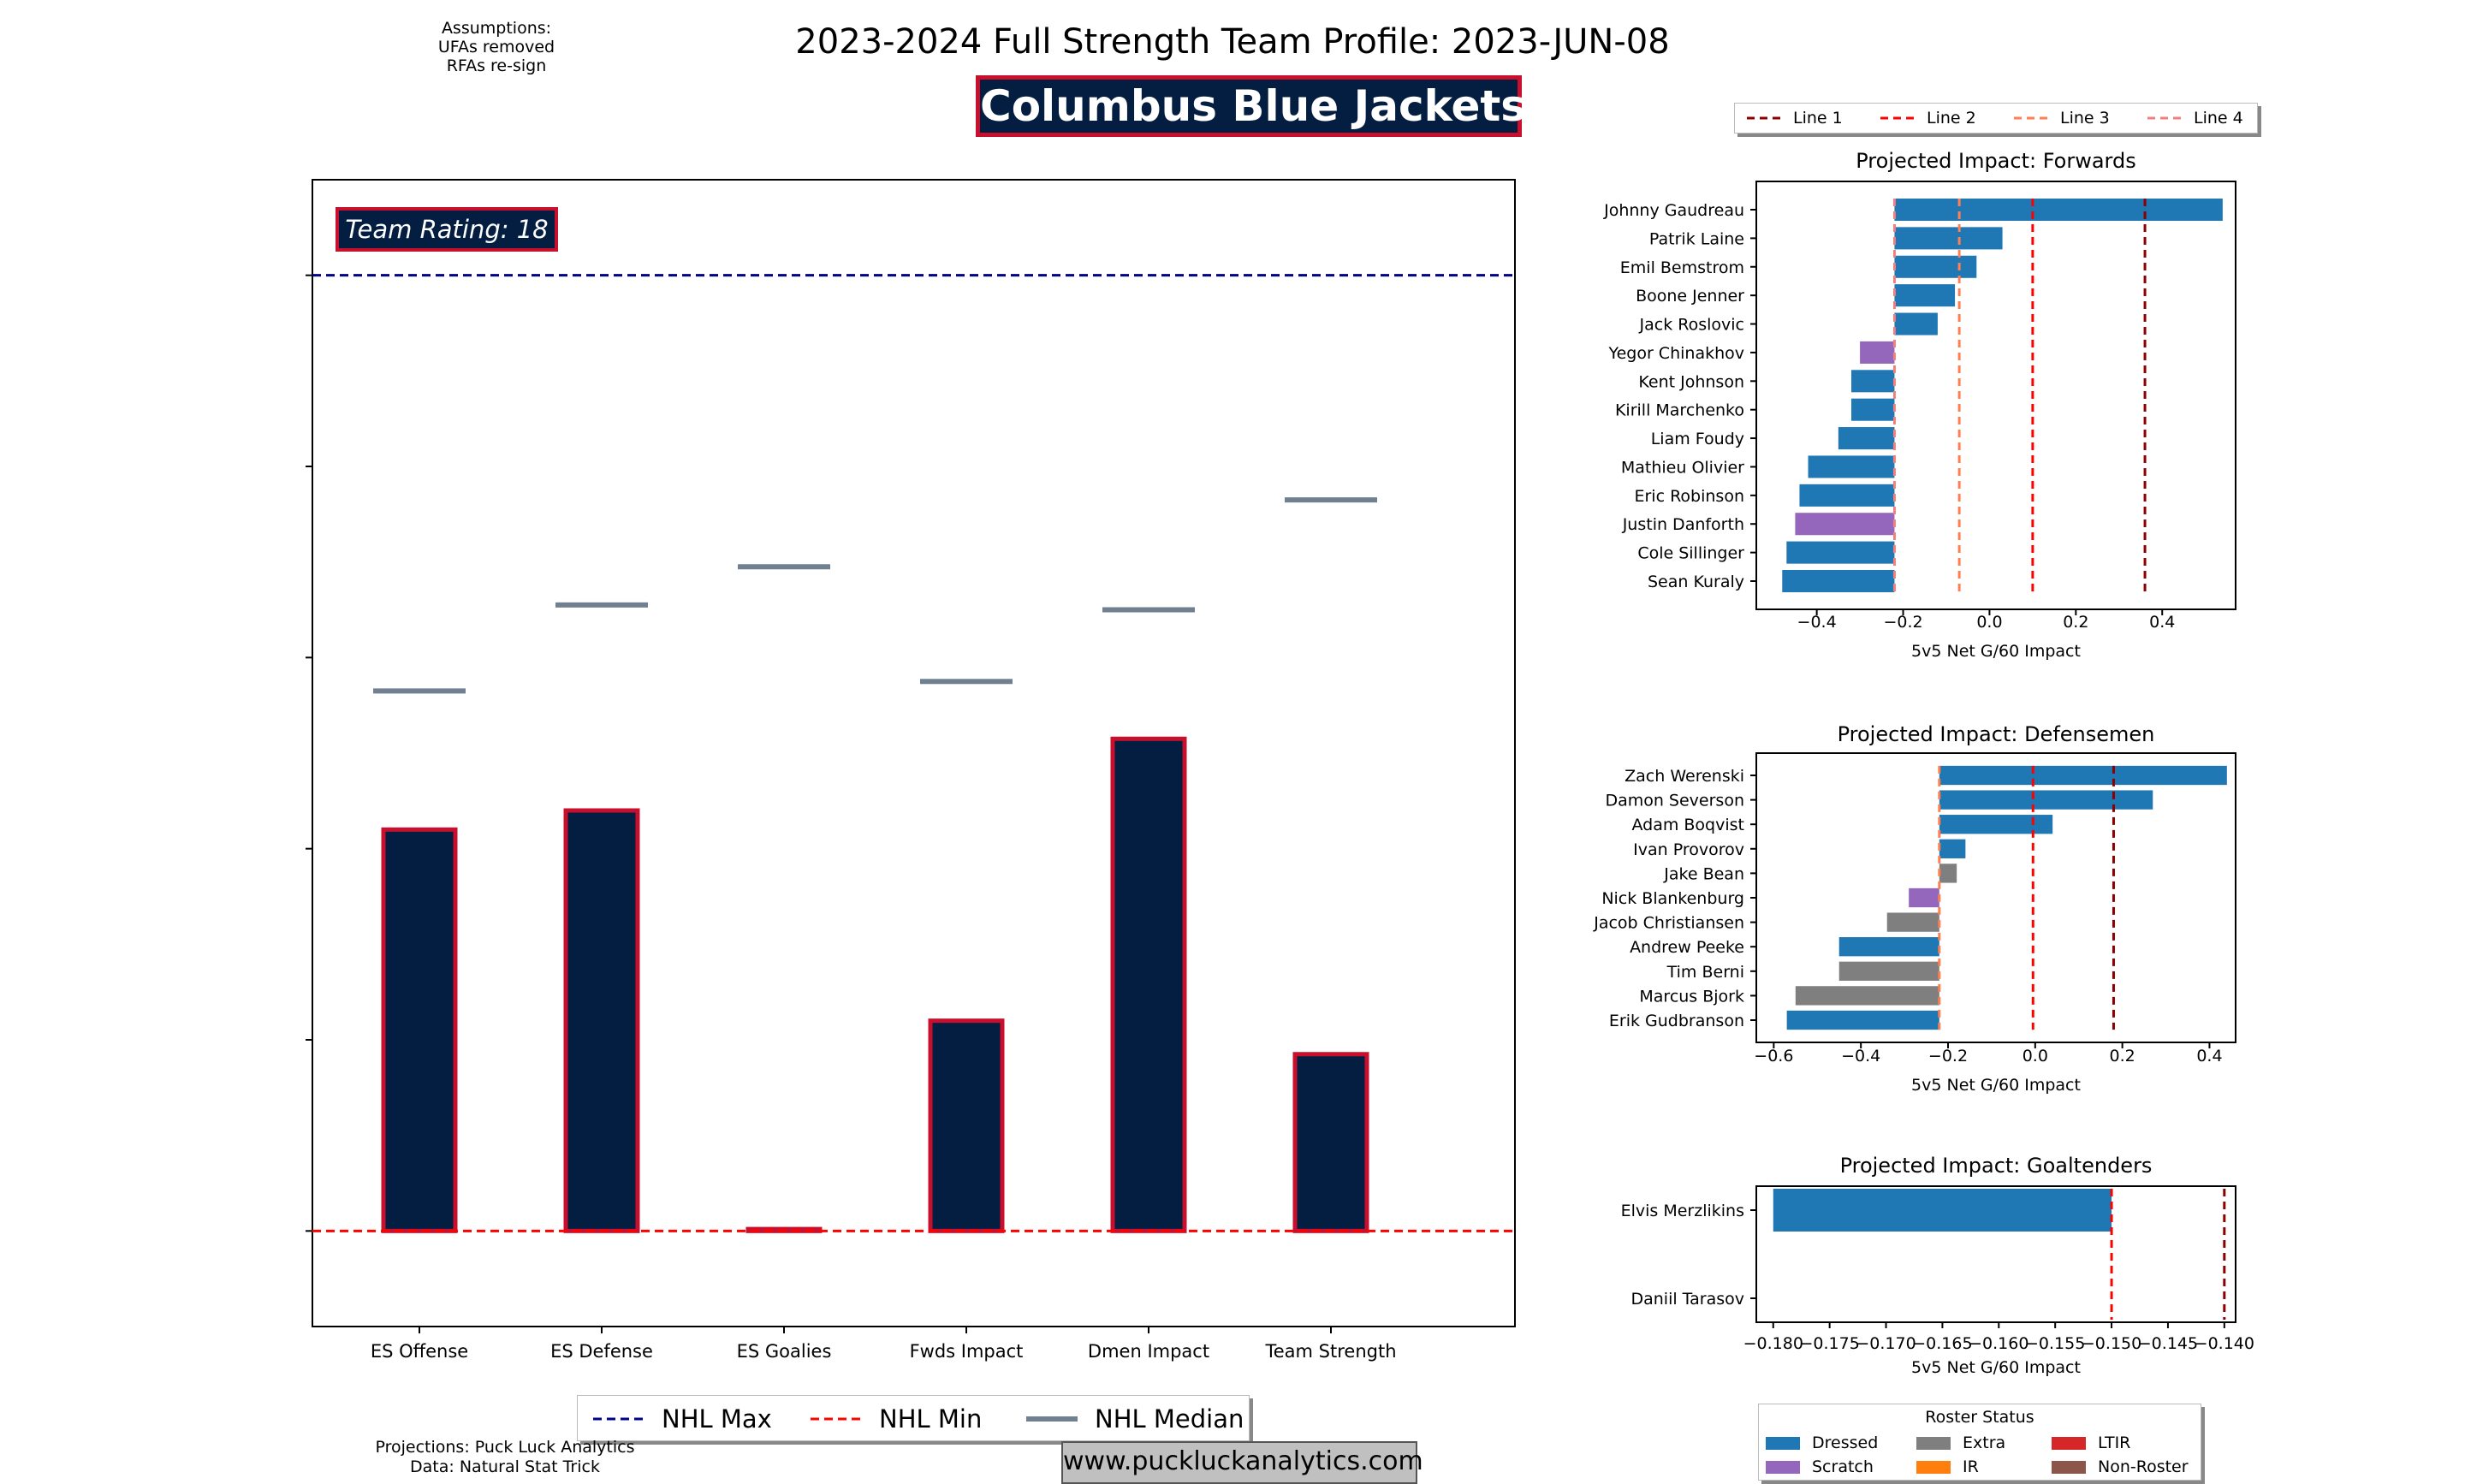 This screenshot has height=1484, width=2465. I want to click on x-tick-label: −0.155, so click(2055, 1344).